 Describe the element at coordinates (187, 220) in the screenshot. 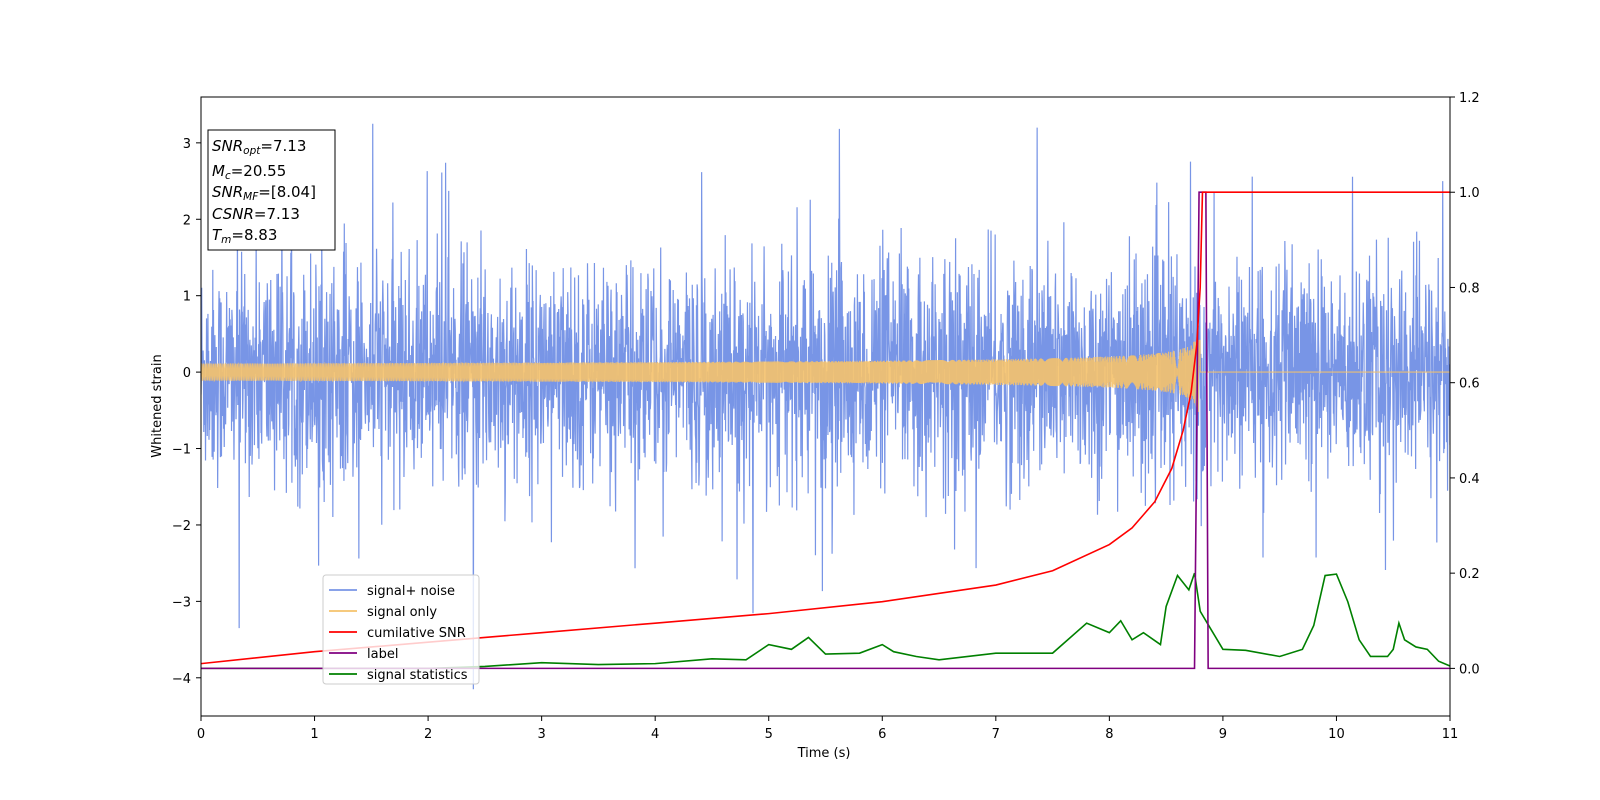

I see `y-tick-label: 2` at that location.